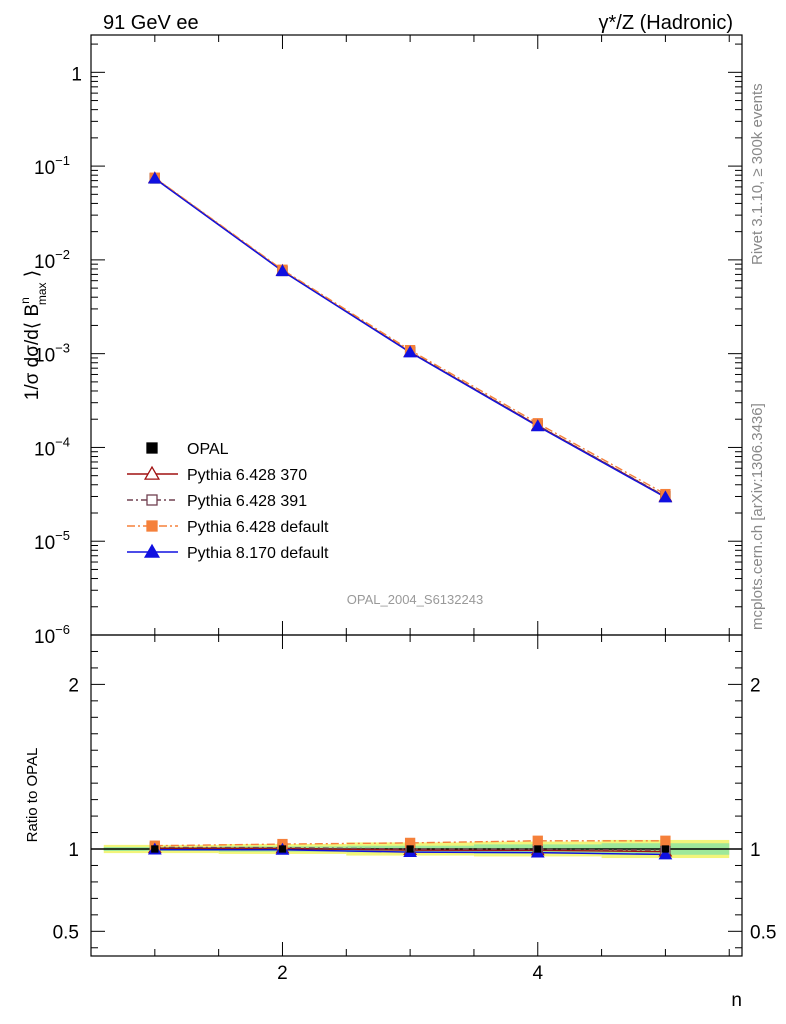 The height and width of the screenshot is (1024, 786). I want to click on y-tick-label: 10⁻¹, so click(52, 166).